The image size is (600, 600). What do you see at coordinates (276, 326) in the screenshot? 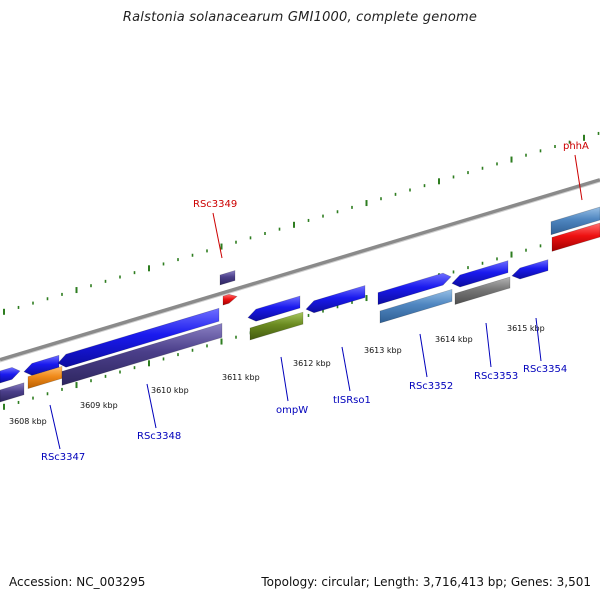
I see `olive-feature` at bounding box center [276, 326].